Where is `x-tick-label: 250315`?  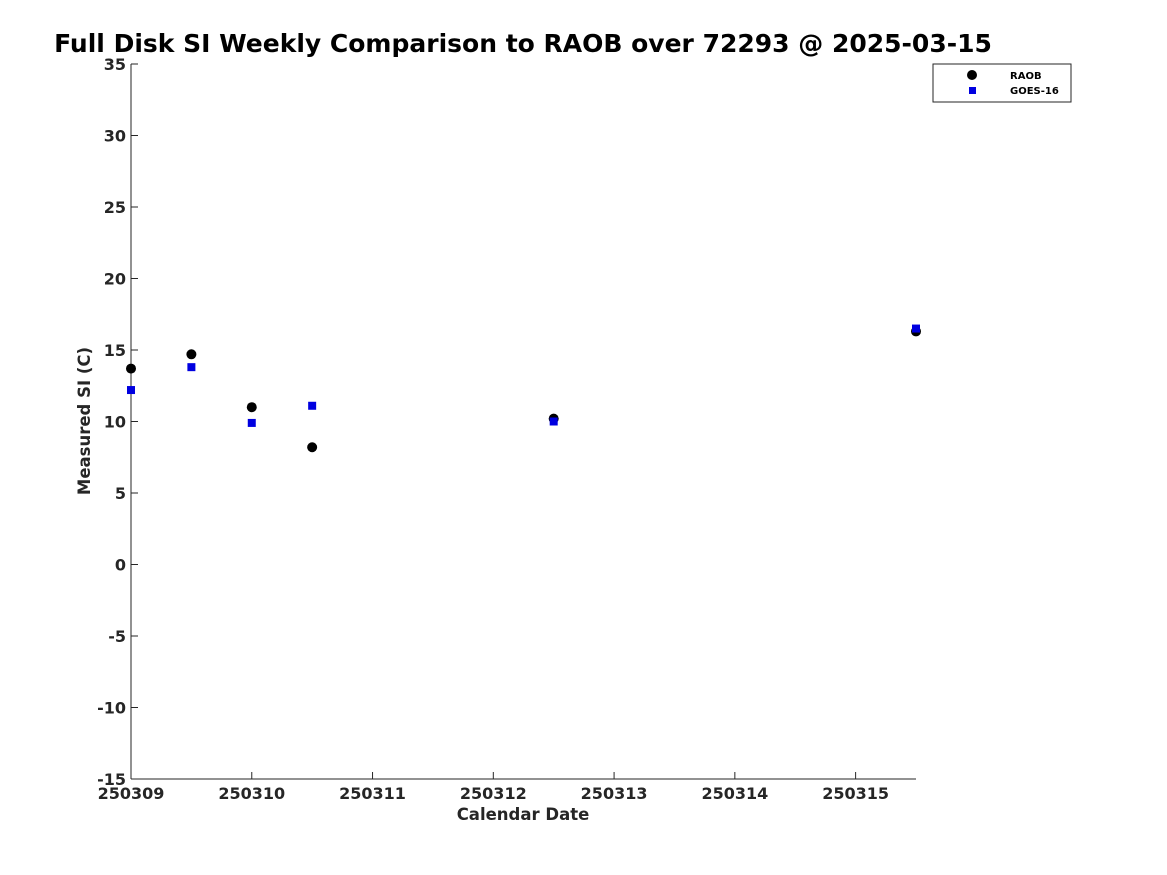
x-tick-label: 250315 is located at coordinates (855, 793).